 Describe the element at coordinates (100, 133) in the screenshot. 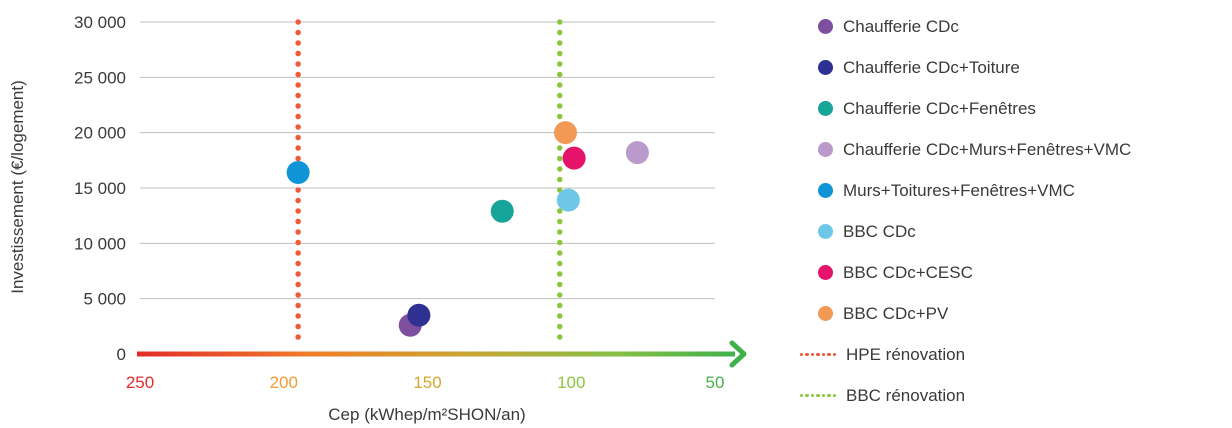

I see `y-tick-label: 20 000` at that location.